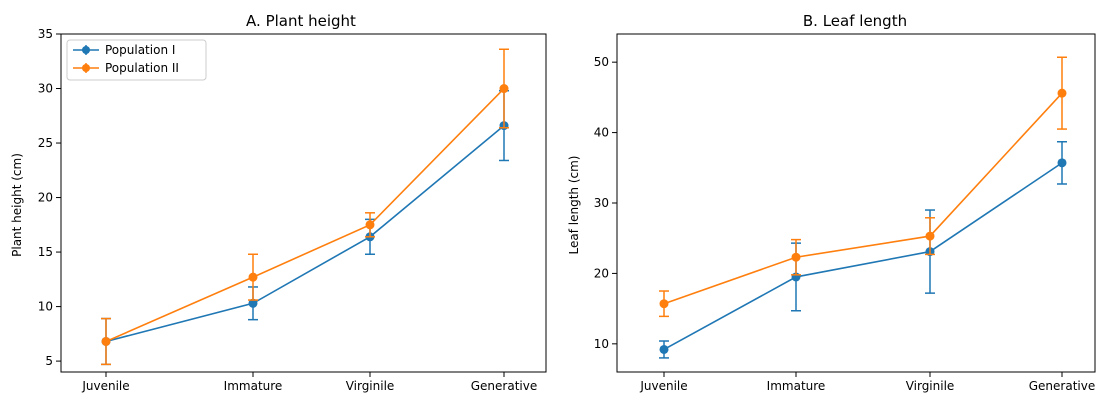  I want to click on y-axis-label: Leaf length (cm), so click(574, 205).